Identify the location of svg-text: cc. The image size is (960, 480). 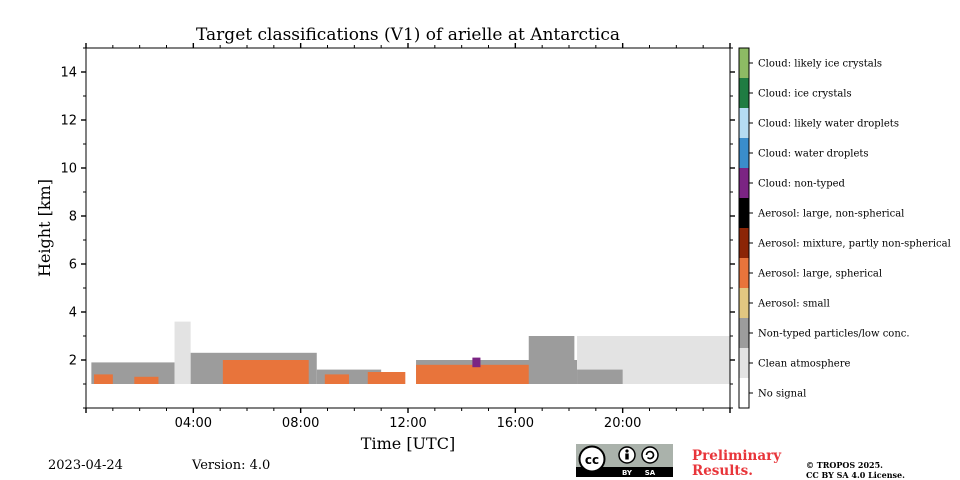
(592, 460).